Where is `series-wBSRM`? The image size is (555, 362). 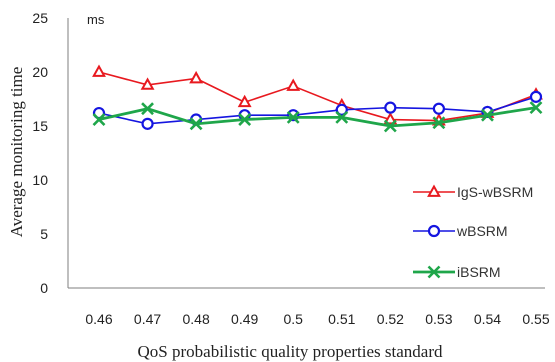
series-wBSRM is located at coordinates (317, 110).